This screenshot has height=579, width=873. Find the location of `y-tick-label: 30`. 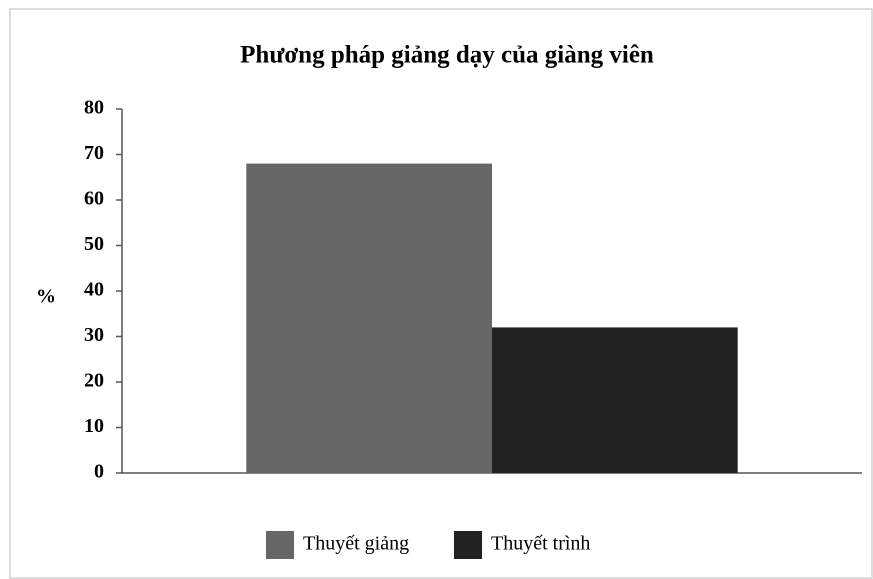

y-tick-label: 30 is located at coordinates (94, 335).